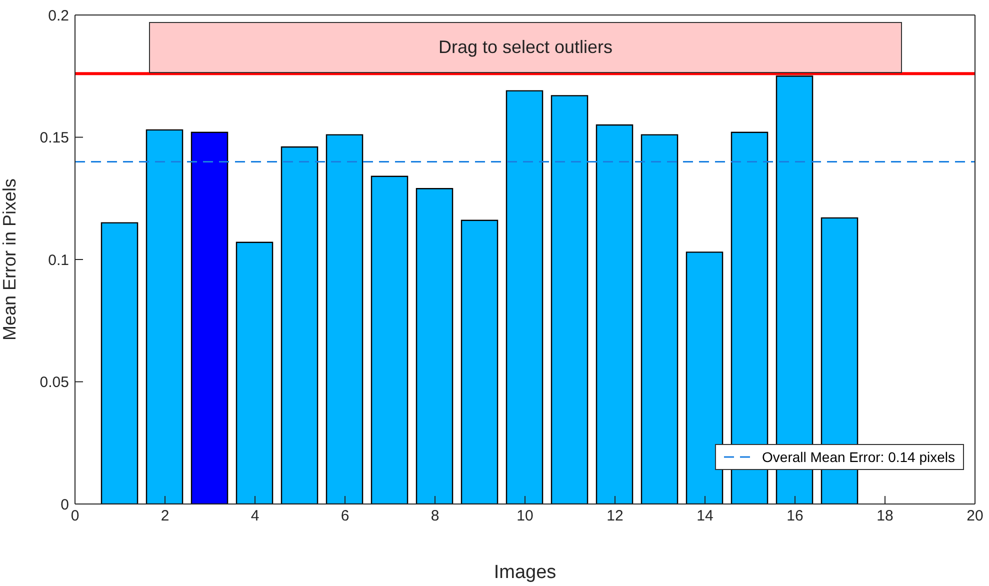 This screenshot has width=989, height=586. Describe the element at coordinates (165, 516) in the screenshot. I see `x-tick-label: 2` at that location.